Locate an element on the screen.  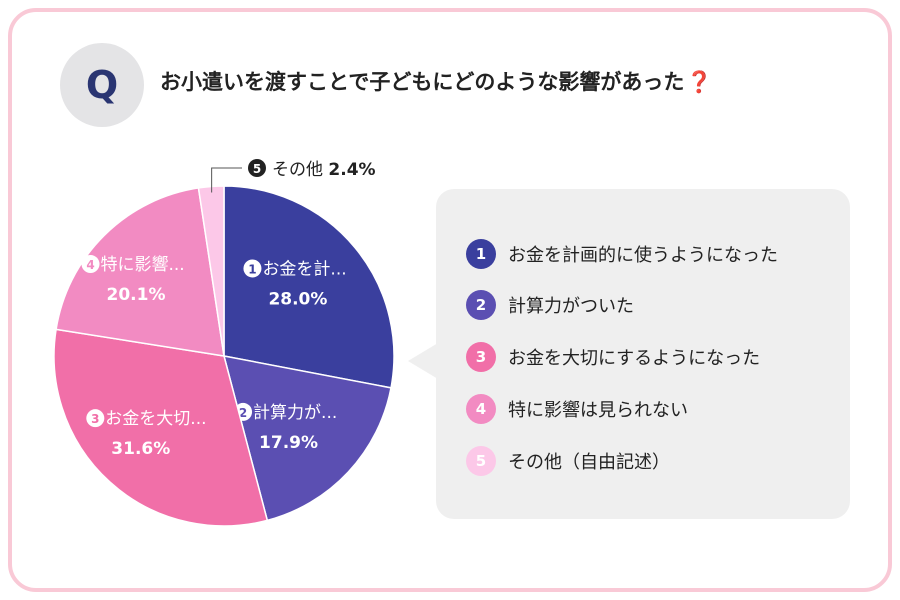
legend-item-5: 5 その他（自由記述） is located at coordinates (568, 461).